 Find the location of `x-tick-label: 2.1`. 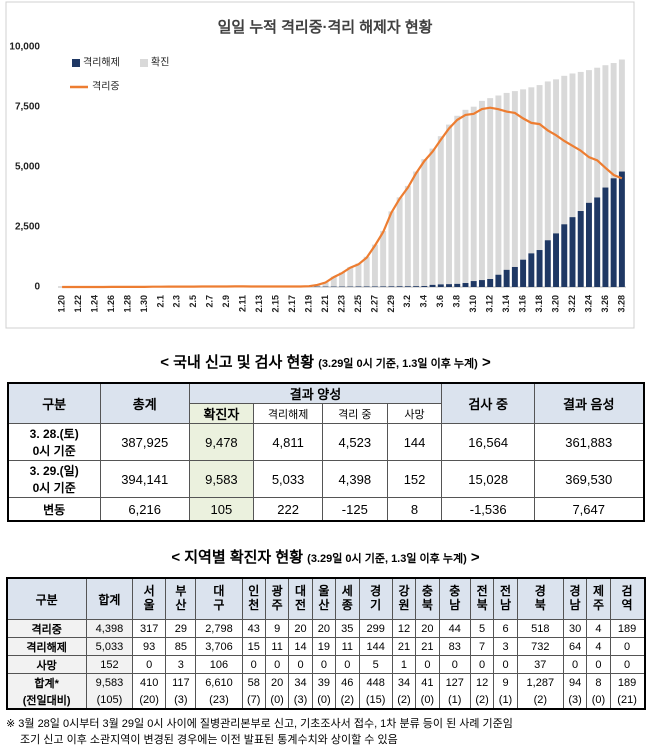

x-tick-label: 2.1 is located at coordinates (160, 301).